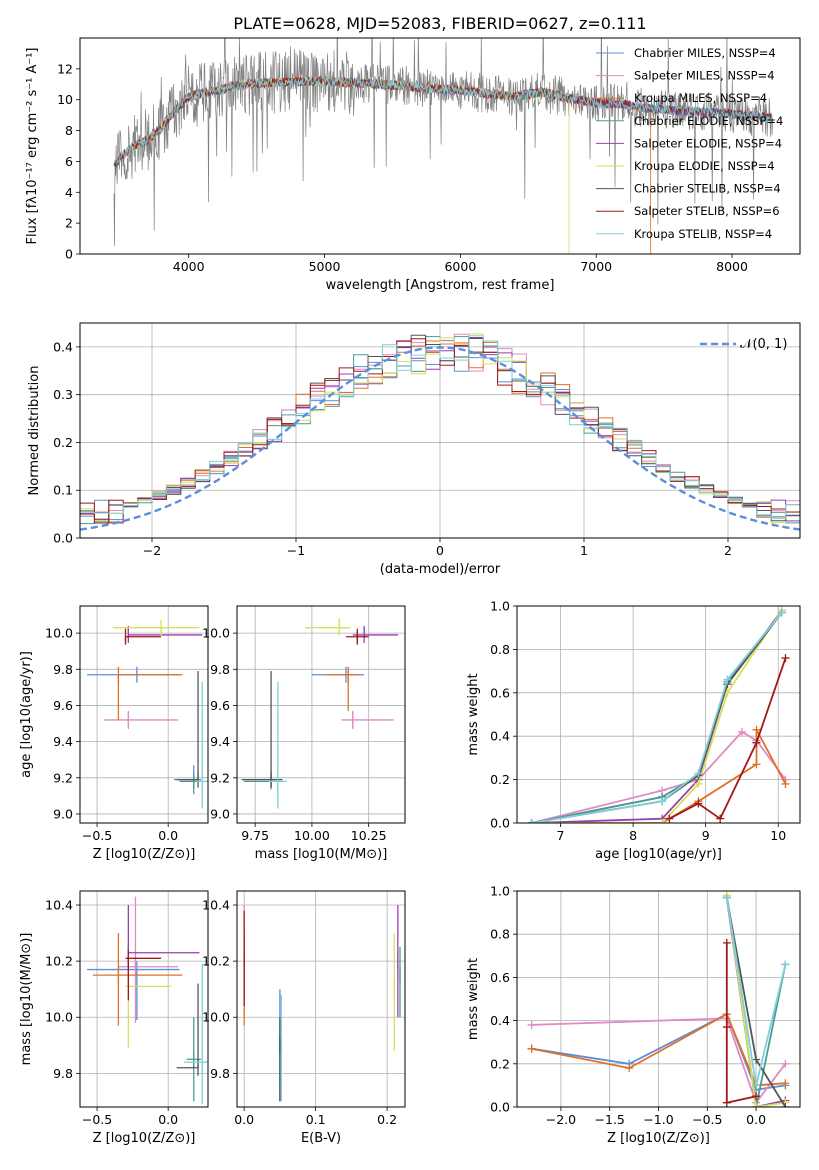  Describe the element at coordinates (59, 905) in the screenshot. I see `mass_vs_Z-ytick-label: 10.4` at that location.